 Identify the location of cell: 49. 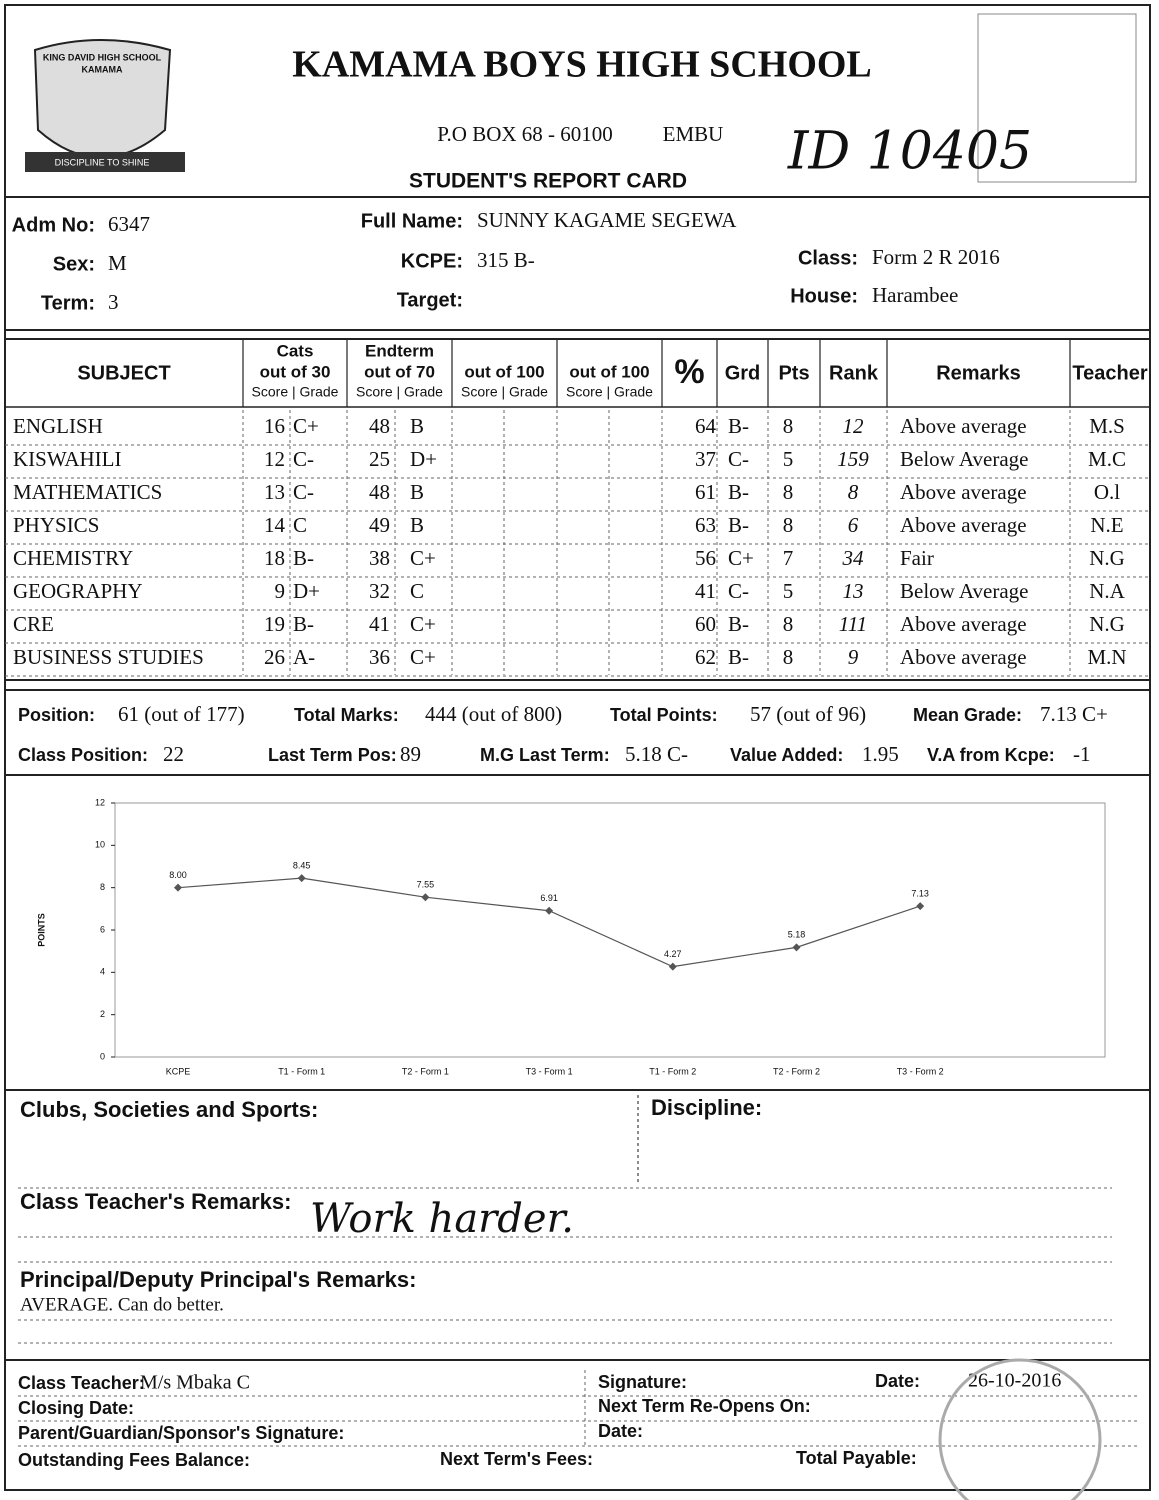
(379, 525).